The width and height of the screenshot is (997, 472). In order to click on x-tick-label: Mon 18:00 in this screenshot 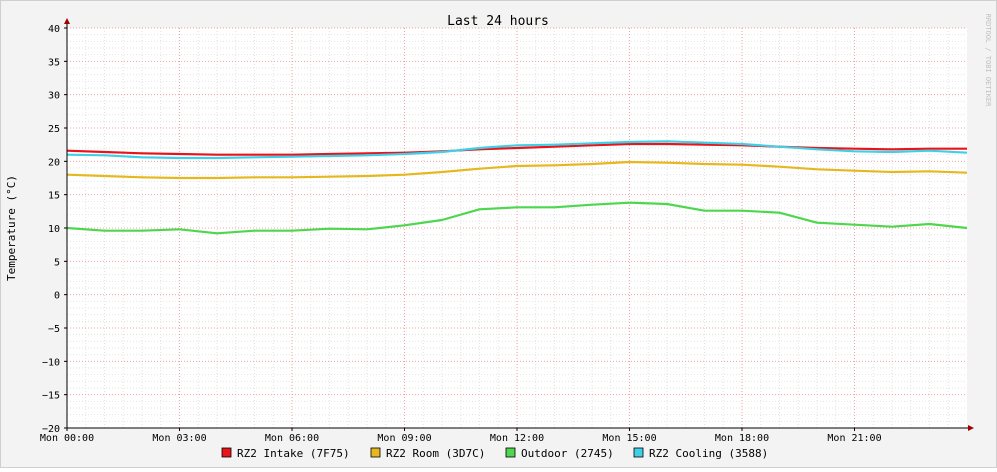, I will do `click(742, 438)`.